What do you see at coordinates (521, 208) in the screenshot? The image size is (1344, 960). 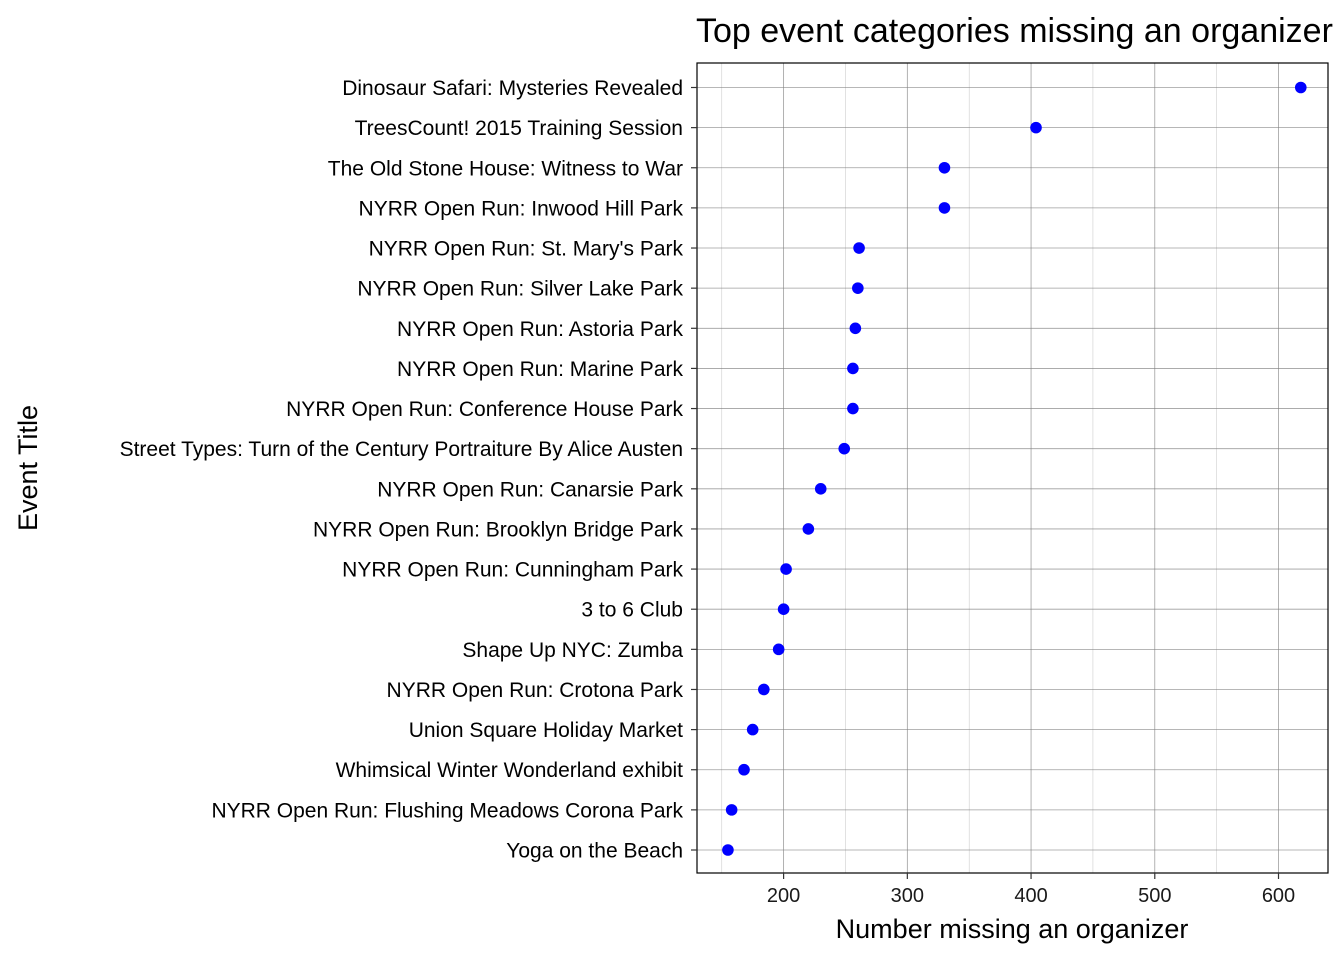 I see `y-tick-label: NYRR Open Run: Inwood Hill Park` at bounding box center [521, 208].